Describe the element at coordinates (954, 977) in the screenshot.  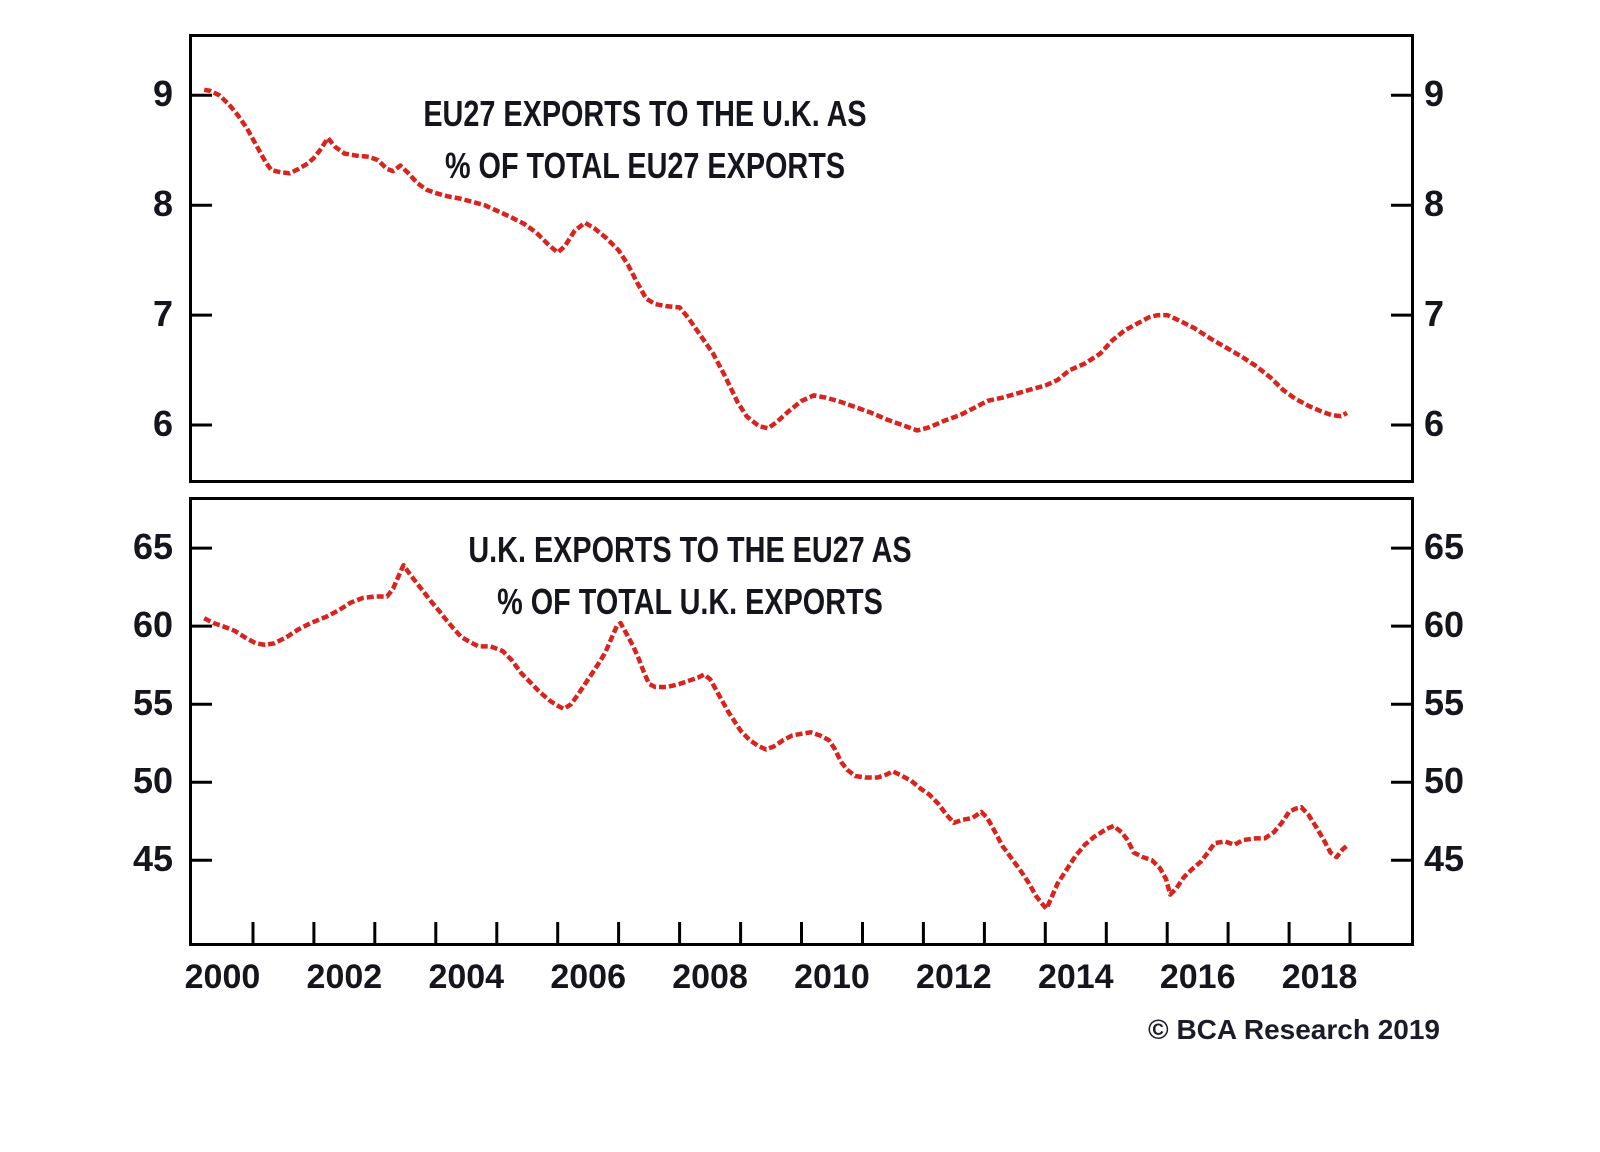
I see `x-axis-label-2012: 2012` at that location.